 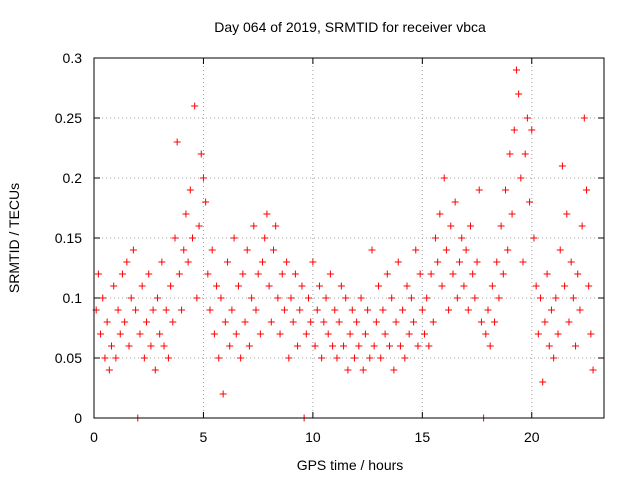 What do you see at coordinates (313, 437) in the screenshot?
I see `x-tick-label: 10` at bounding box center [313, 437].